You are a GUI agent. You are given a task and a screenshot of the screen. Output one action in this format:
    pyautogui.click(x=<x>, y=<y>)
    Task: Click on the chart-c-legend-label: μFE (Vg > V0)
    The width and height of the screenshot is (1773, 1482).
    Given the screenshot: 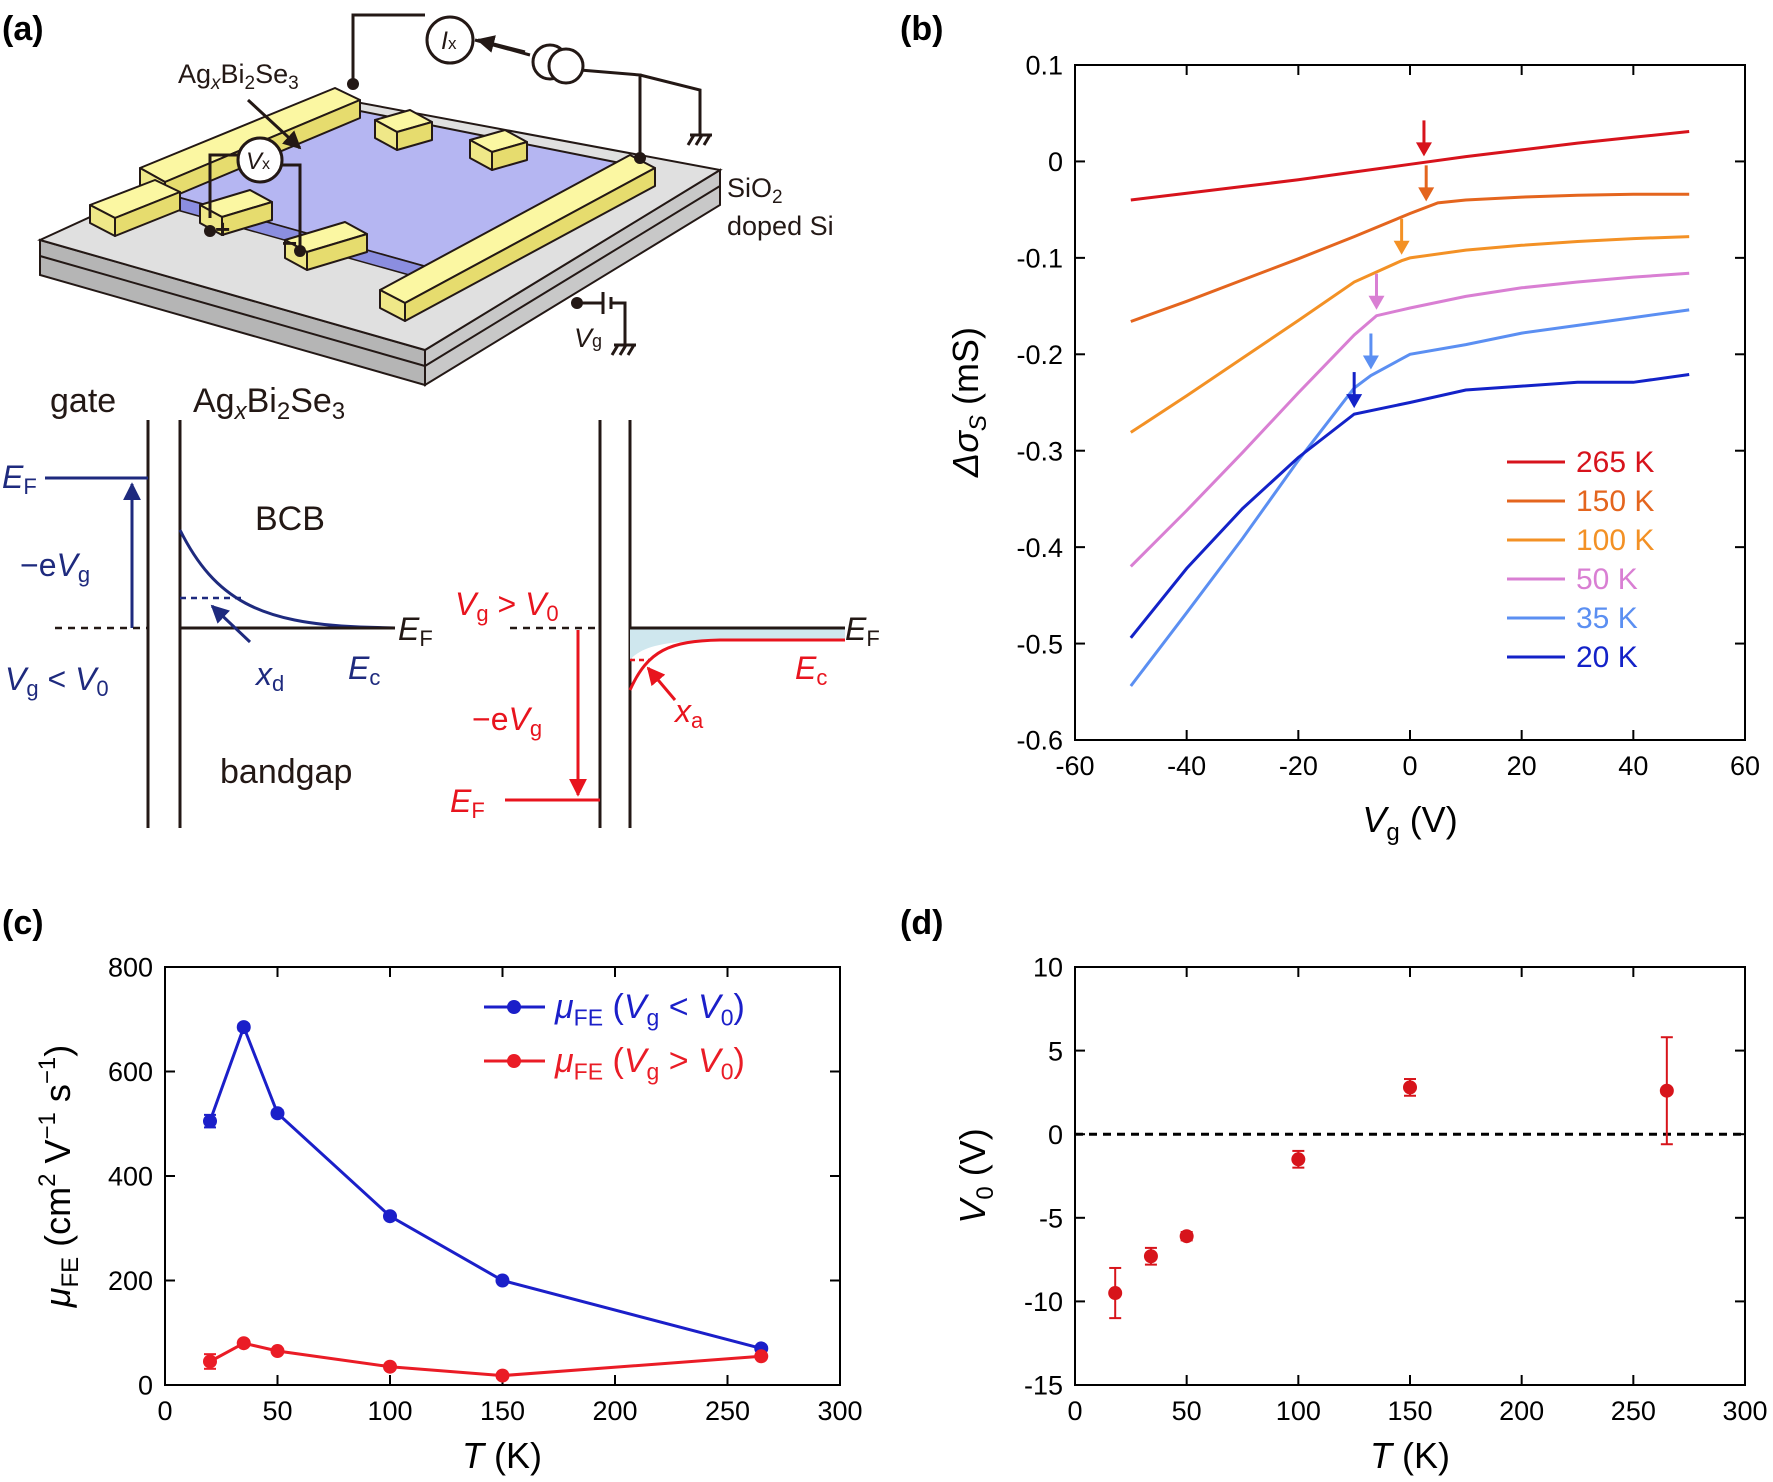 What is the action you would take?
    pyautogui.click(x=649, y=1063)
    